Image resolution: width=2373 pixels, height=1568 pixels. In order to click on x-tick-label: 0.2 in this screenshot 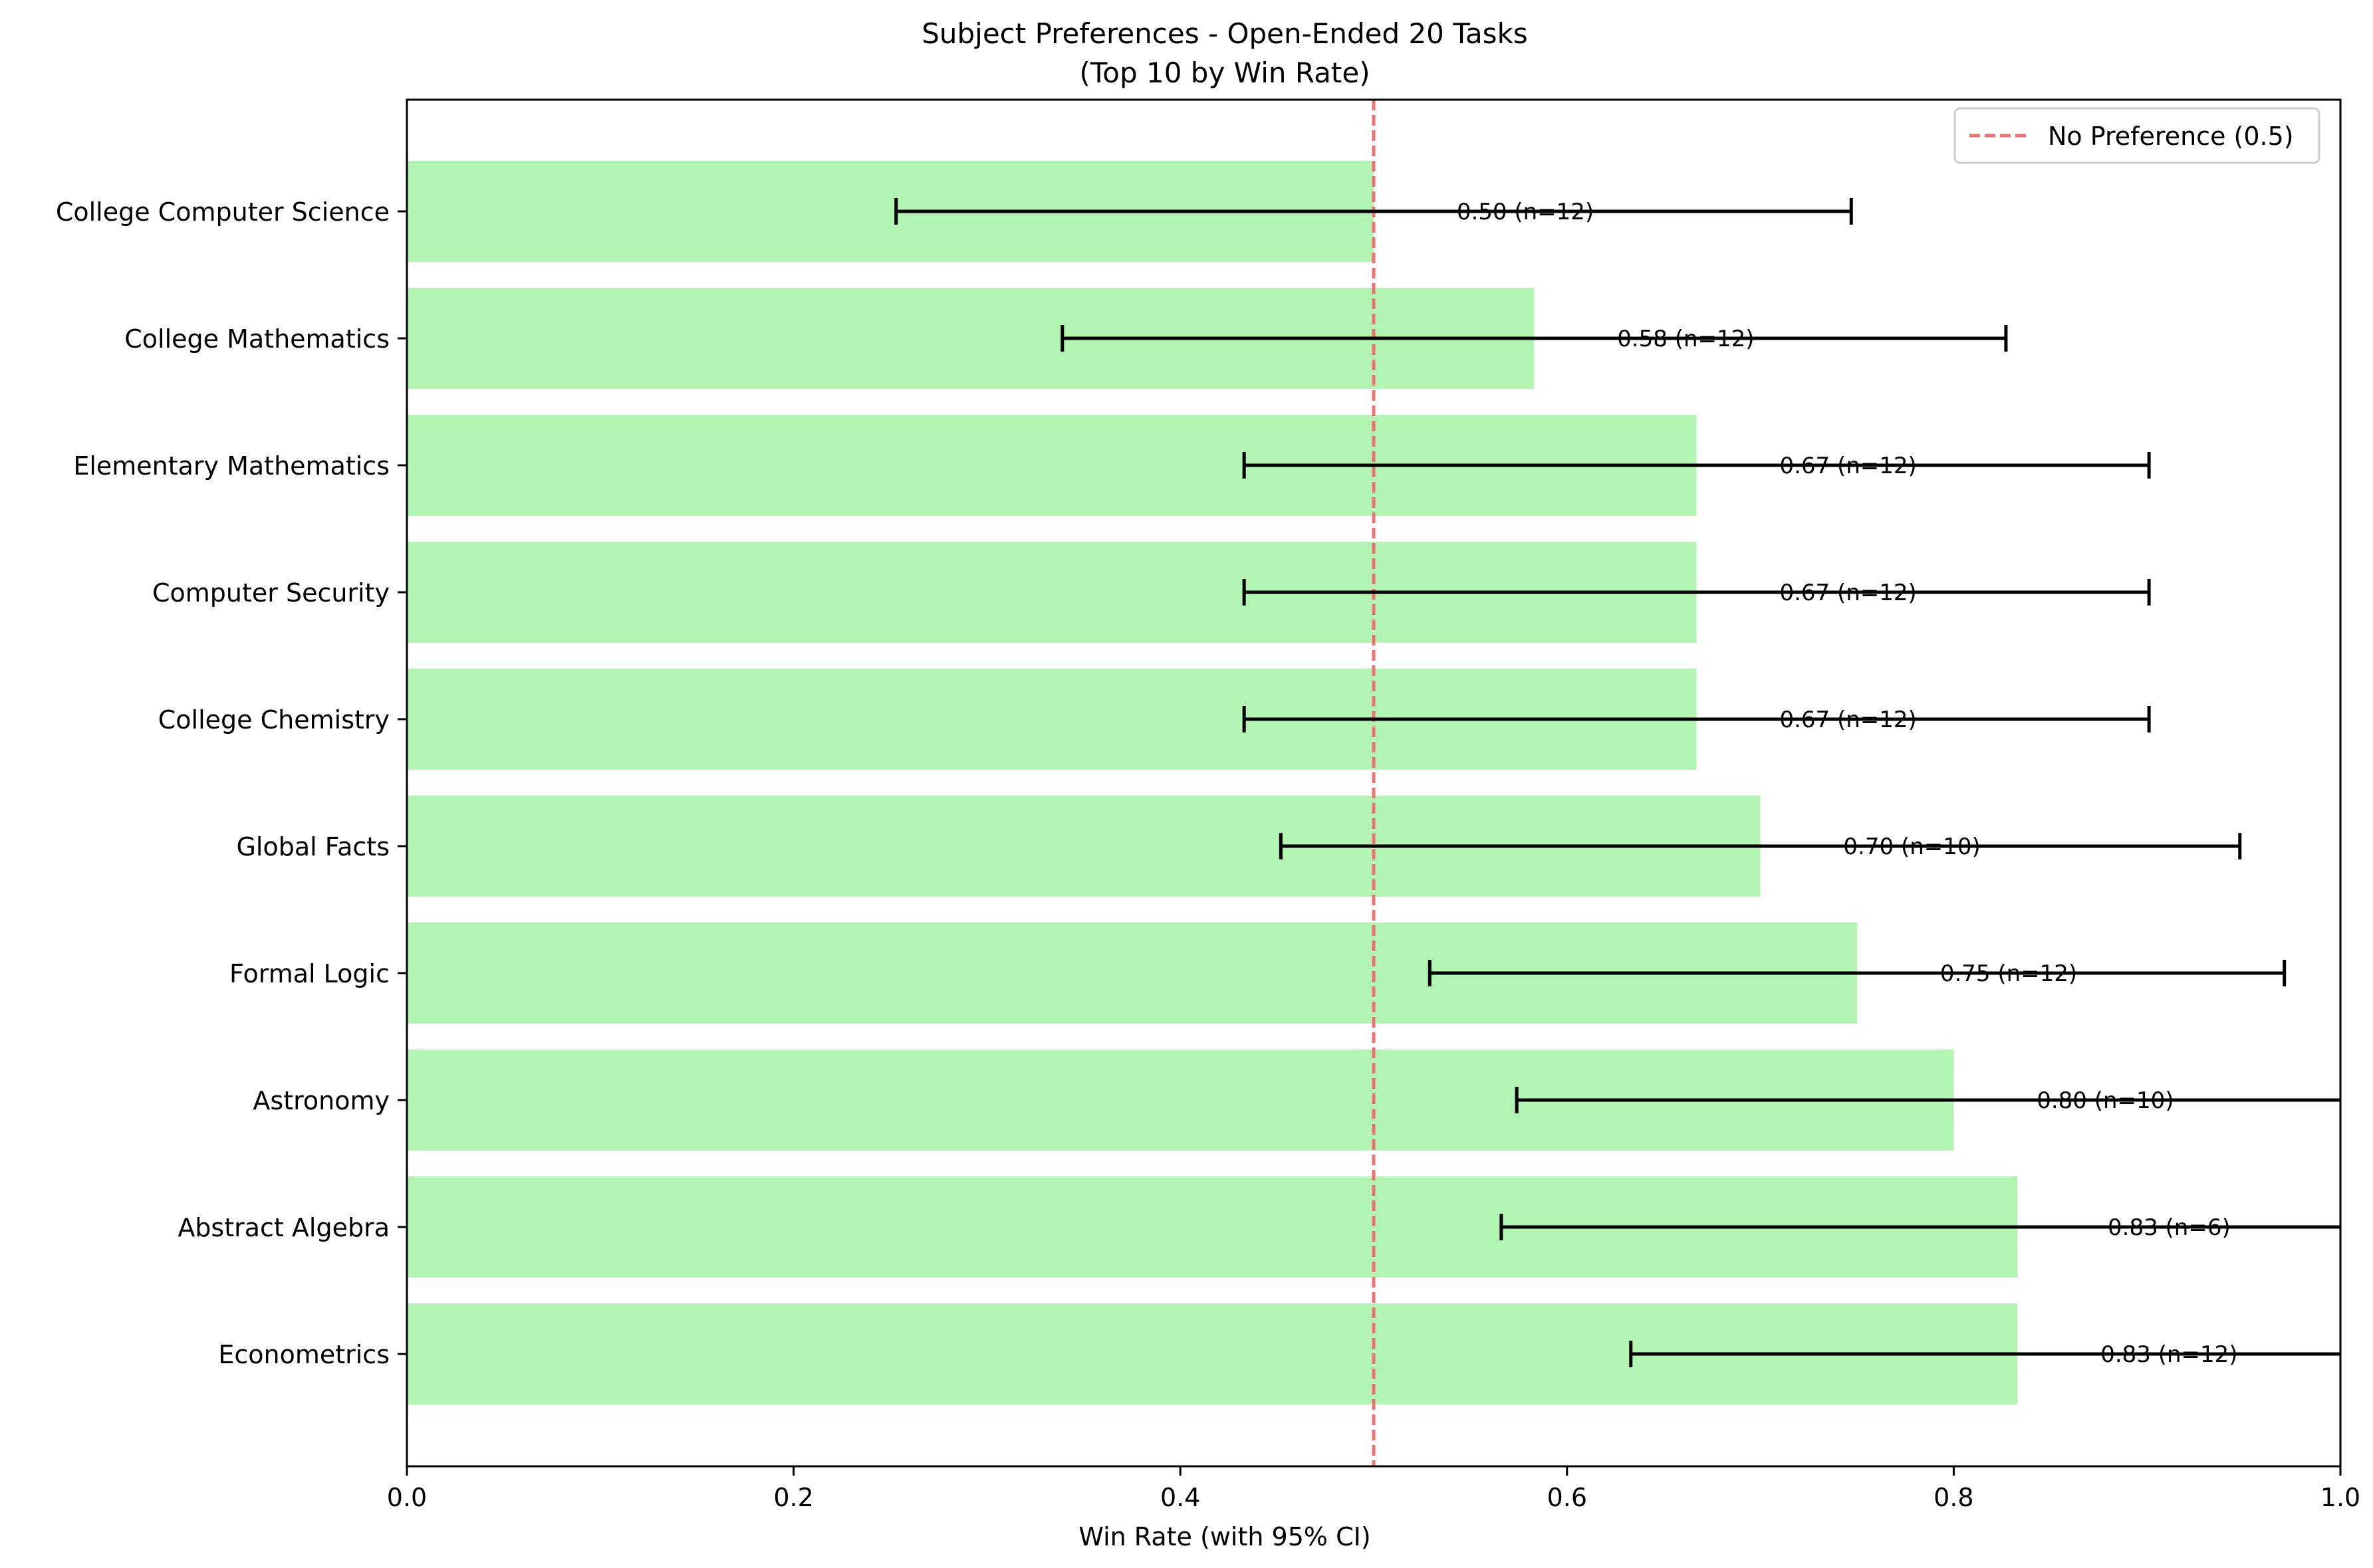, I will do `click(793, 1497)`.